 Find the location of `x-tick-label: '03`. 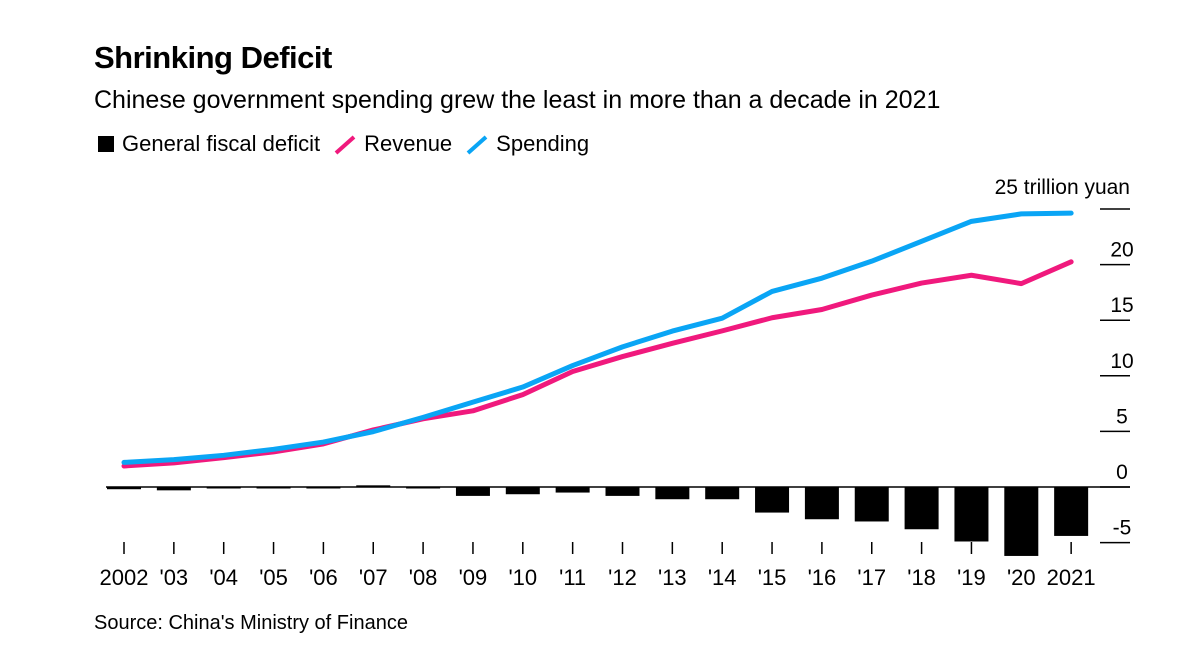

x-tick-label: '03 is located at coordinates (174, 577).